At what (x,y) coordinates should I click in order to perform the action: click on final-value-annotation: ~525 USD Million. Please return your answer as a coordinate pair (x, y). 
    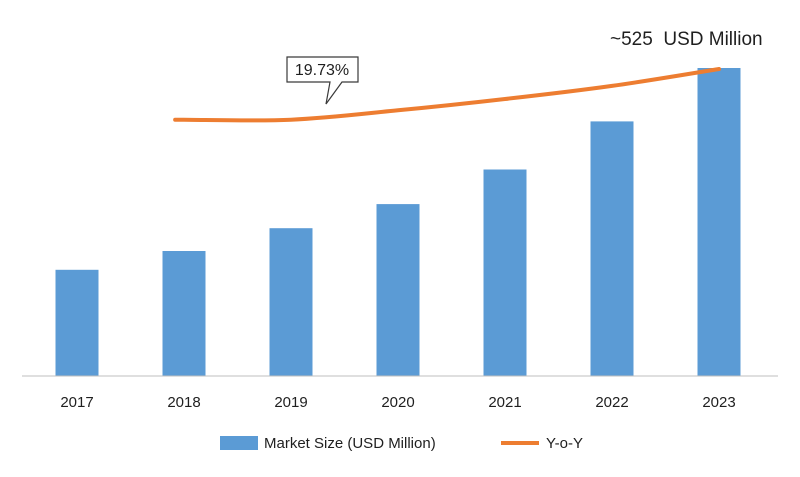
    Looking at the image, I should click on (686, 39).